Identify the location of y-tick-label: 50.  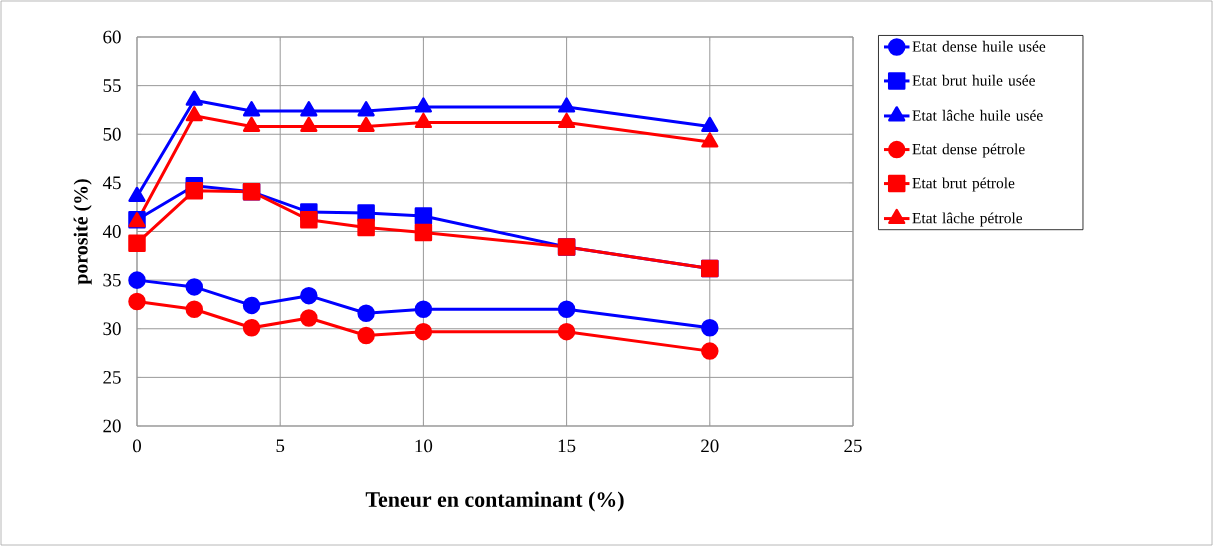
(112, 134).